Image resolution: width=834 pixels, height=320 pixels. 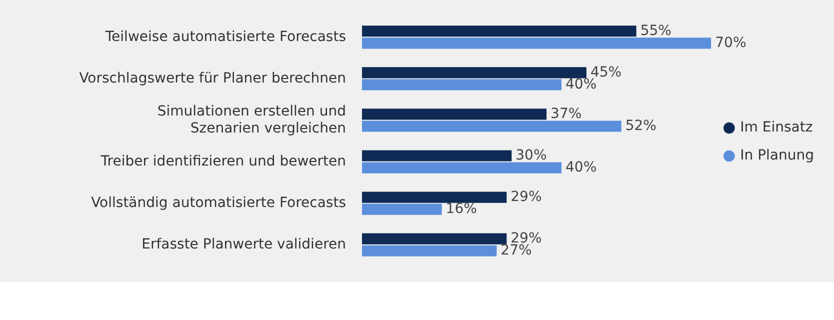 What do you see at coordinates (526, 196) in the screenshot?
I see `data-label: 29%` at bounding box center [526, 196].